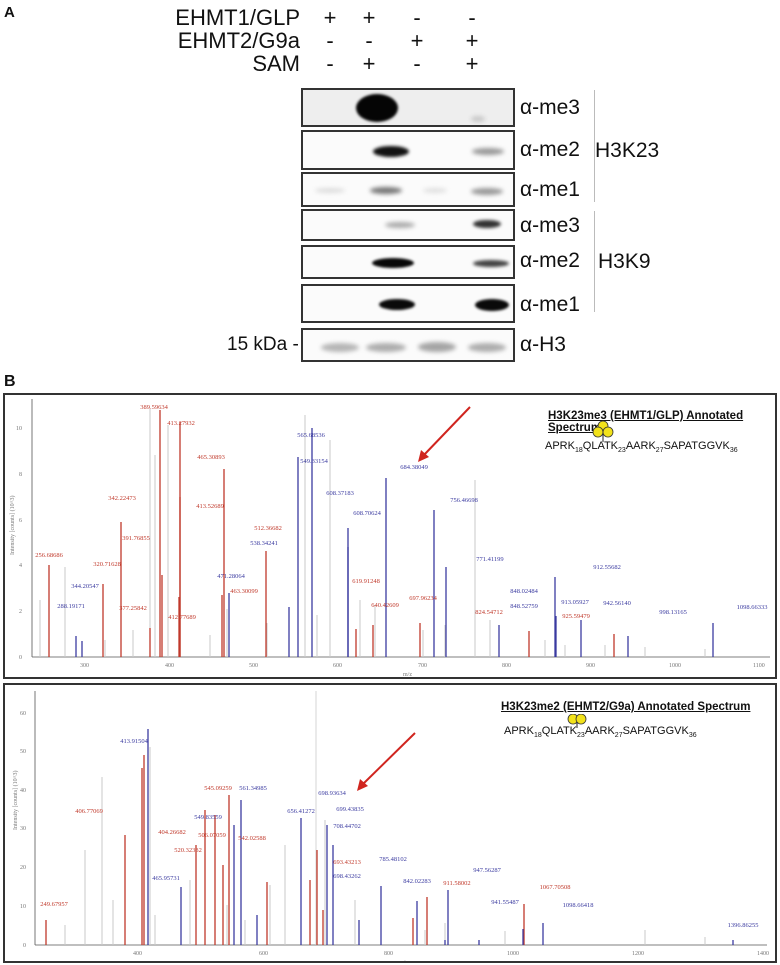 This screenshot has height=965, width=780. What do you see at coordinates (423, 598) in the screenshot?
I see `svg-text: 697.96234` at bounding box center [423, 598].